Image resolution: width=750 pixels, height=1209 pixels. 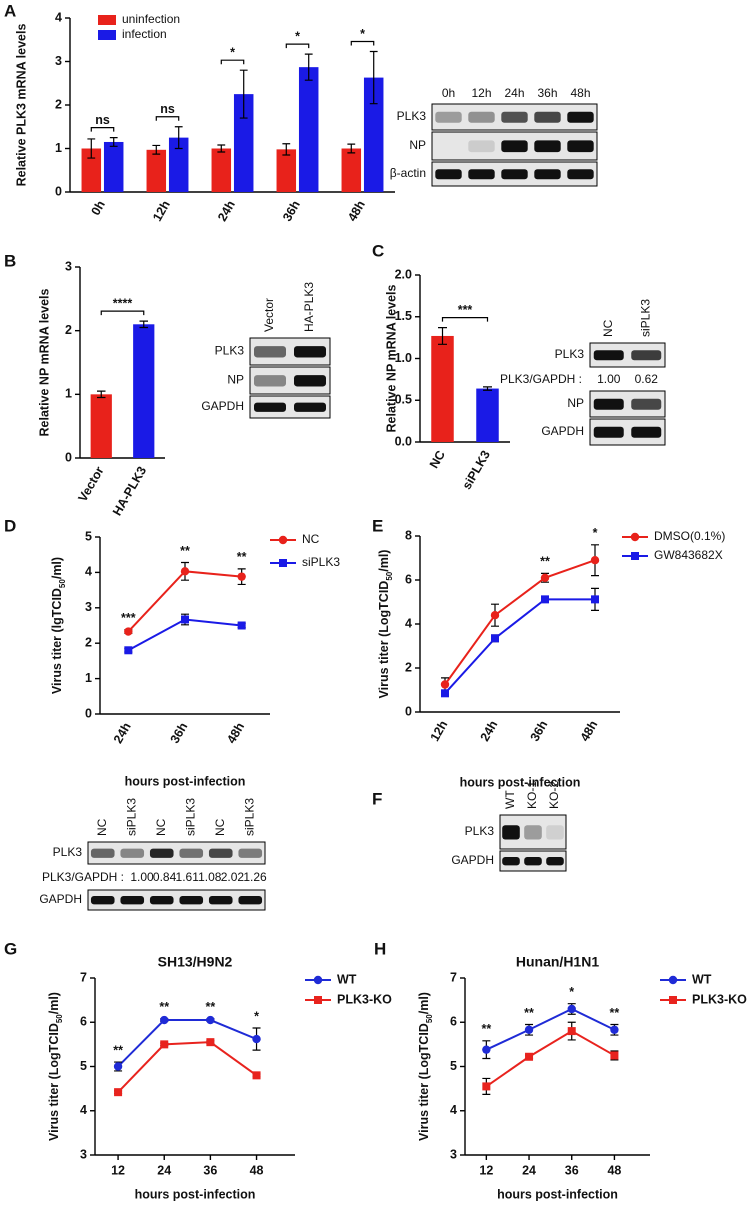 I want to click on blot-column-label: WT, so click(x=510, y=799).